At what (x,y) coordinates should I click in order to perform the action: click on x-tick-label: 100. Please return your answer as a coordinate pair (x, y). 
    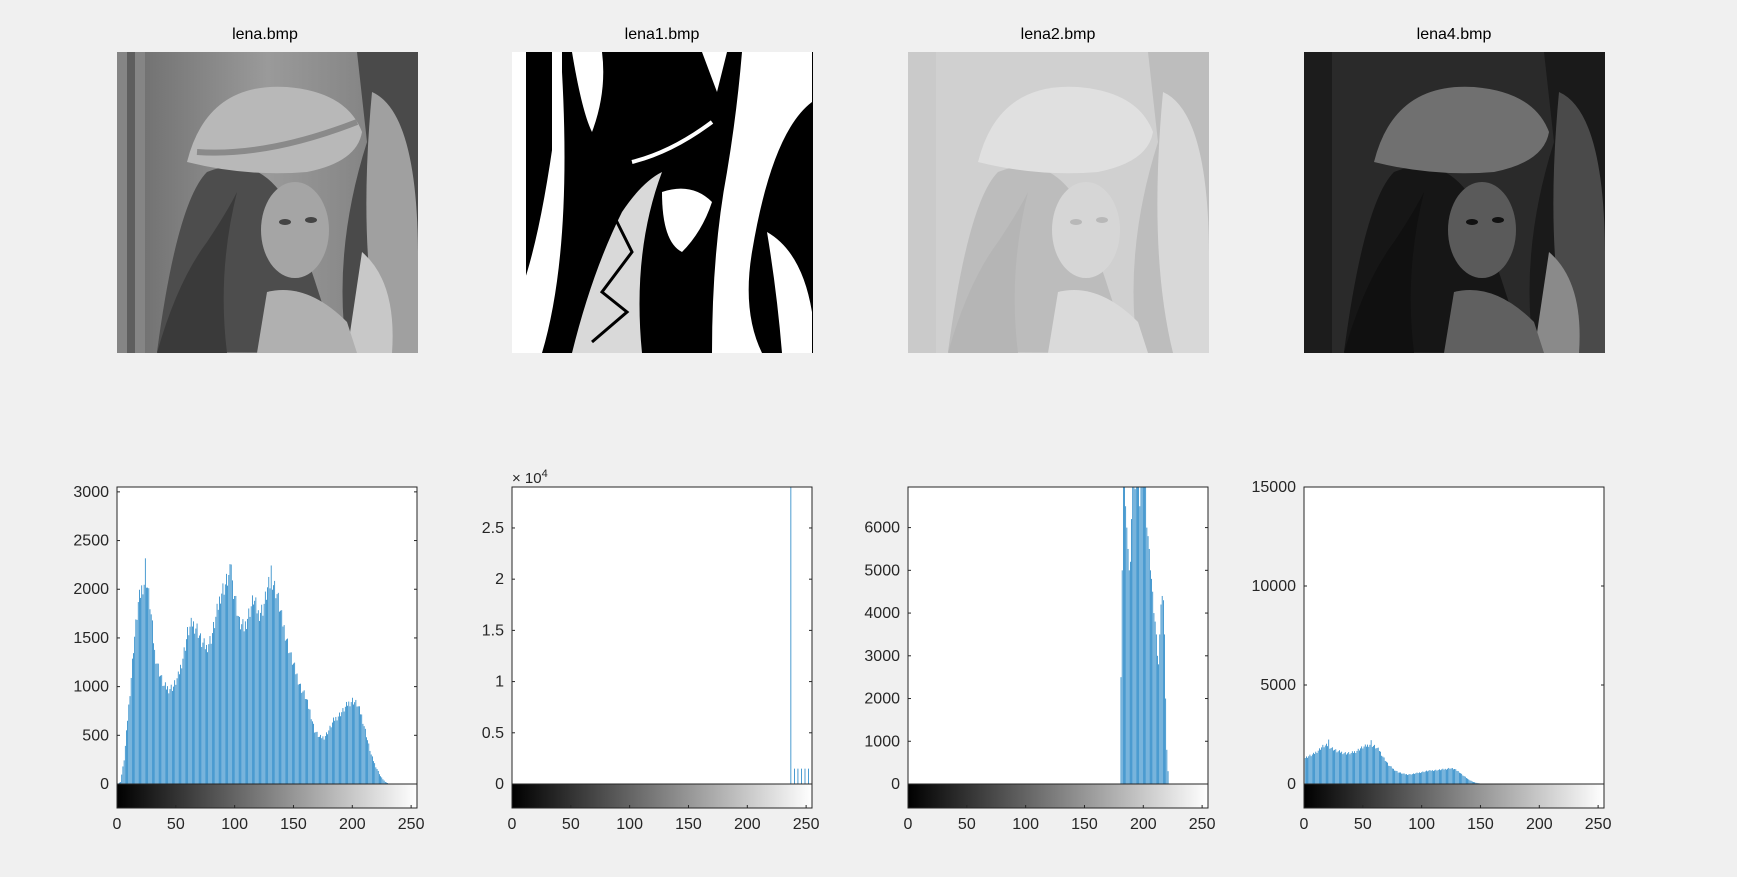
    Looking at the image, I should click on (629, 824).